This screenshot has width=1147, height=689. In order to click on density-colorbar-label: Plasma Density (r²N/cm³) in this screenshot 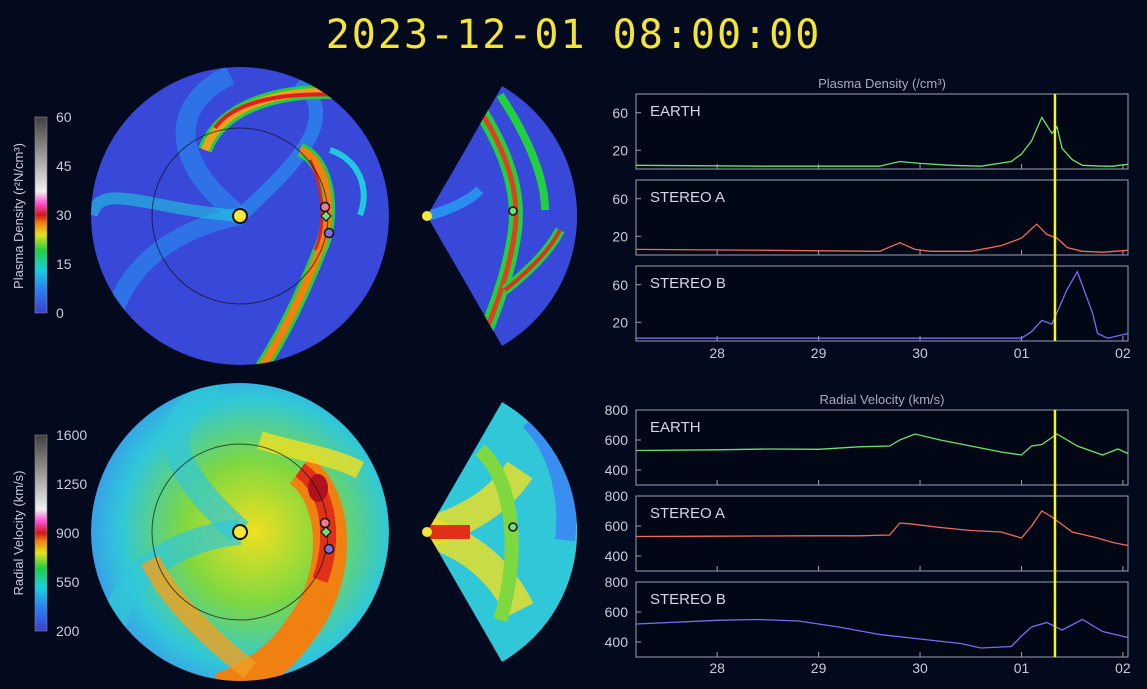, I will do `click(18, 216)`.